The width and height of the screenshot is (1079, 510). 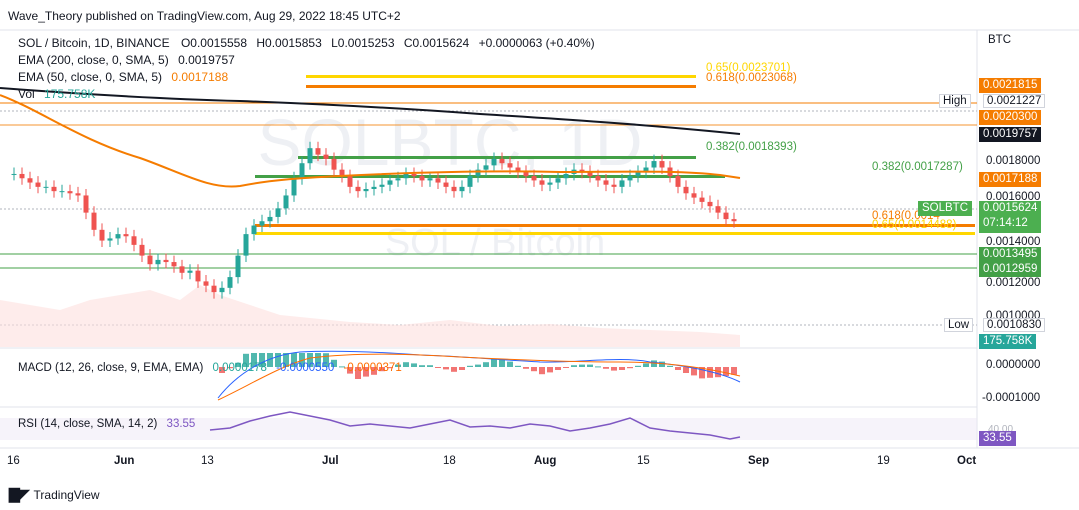 What do you see at coordinates (883, 461) in the screenshot?
I see `time-tick-19: 19` at bounding box center [883, 461].